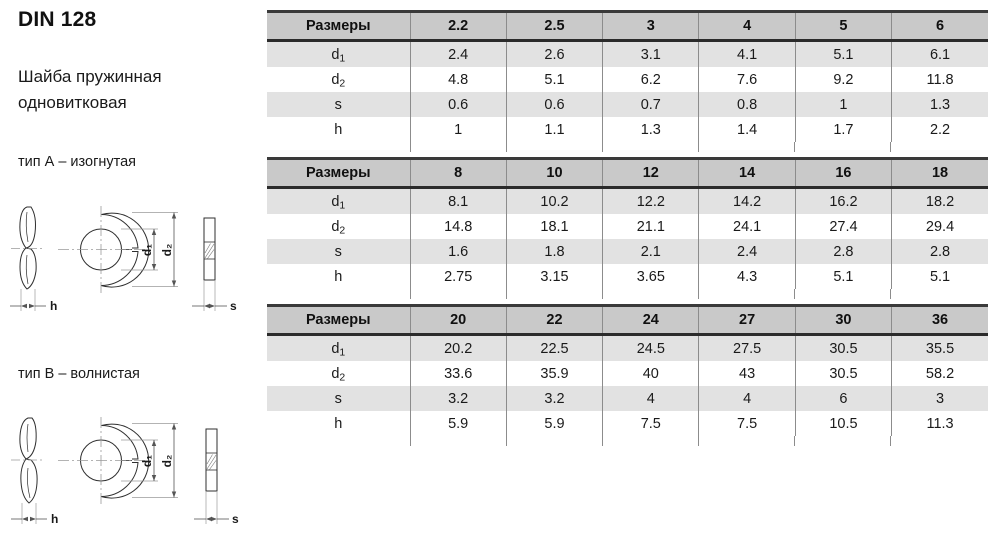 The image size is (1002, 548). Describe the element at coordinates (458, 347) in the screenshot. I see `cell-value: 20.2` at that location.